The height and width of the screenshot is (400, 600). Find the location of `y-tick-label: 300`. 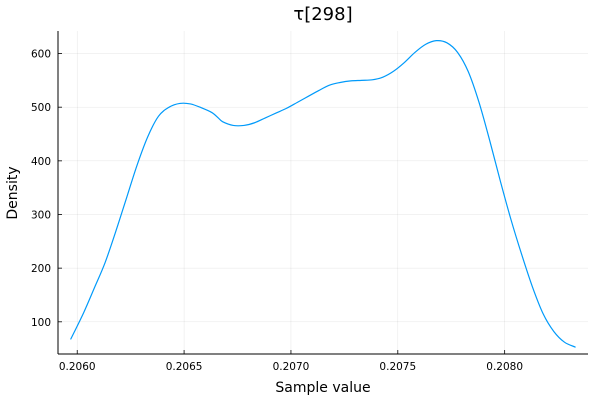

y-tick-label: 300 is located at coordinates (41, 215).